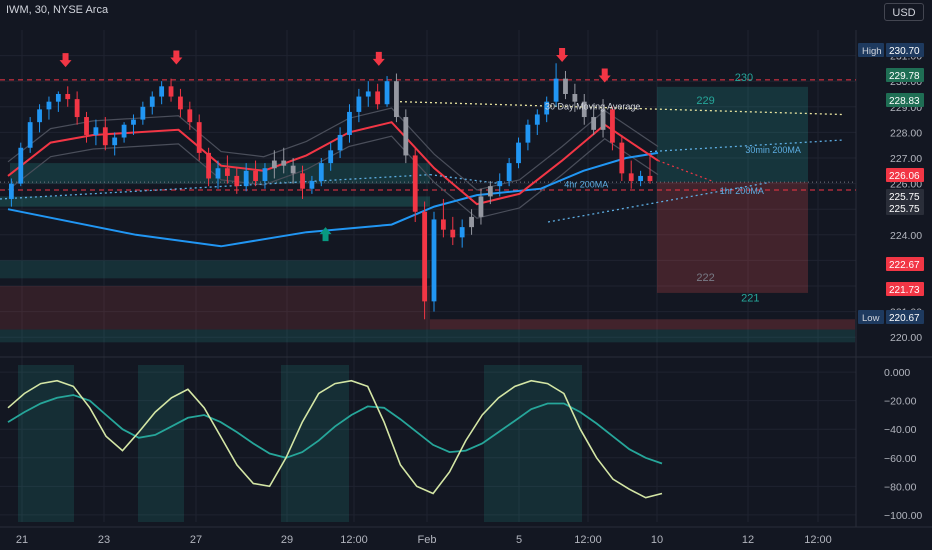 This screenshot has width=932, height=550. Describe the element at coordinates (161, 443) in the screenshot. I see `osc-highlight` at that location.